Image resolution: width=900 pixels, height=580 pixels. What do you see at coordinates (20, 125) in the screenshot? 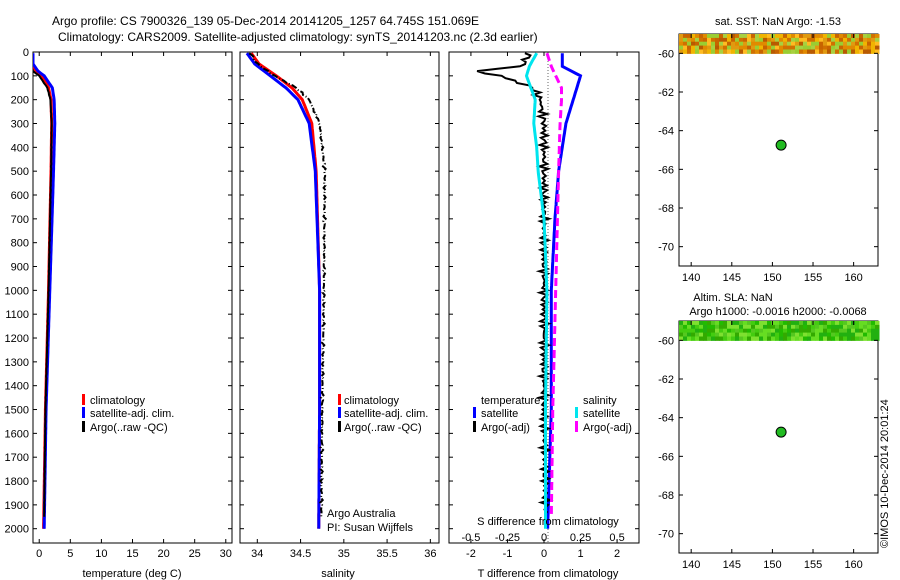
I see `y-tick-label: 300` at bounding box center [20, 125].